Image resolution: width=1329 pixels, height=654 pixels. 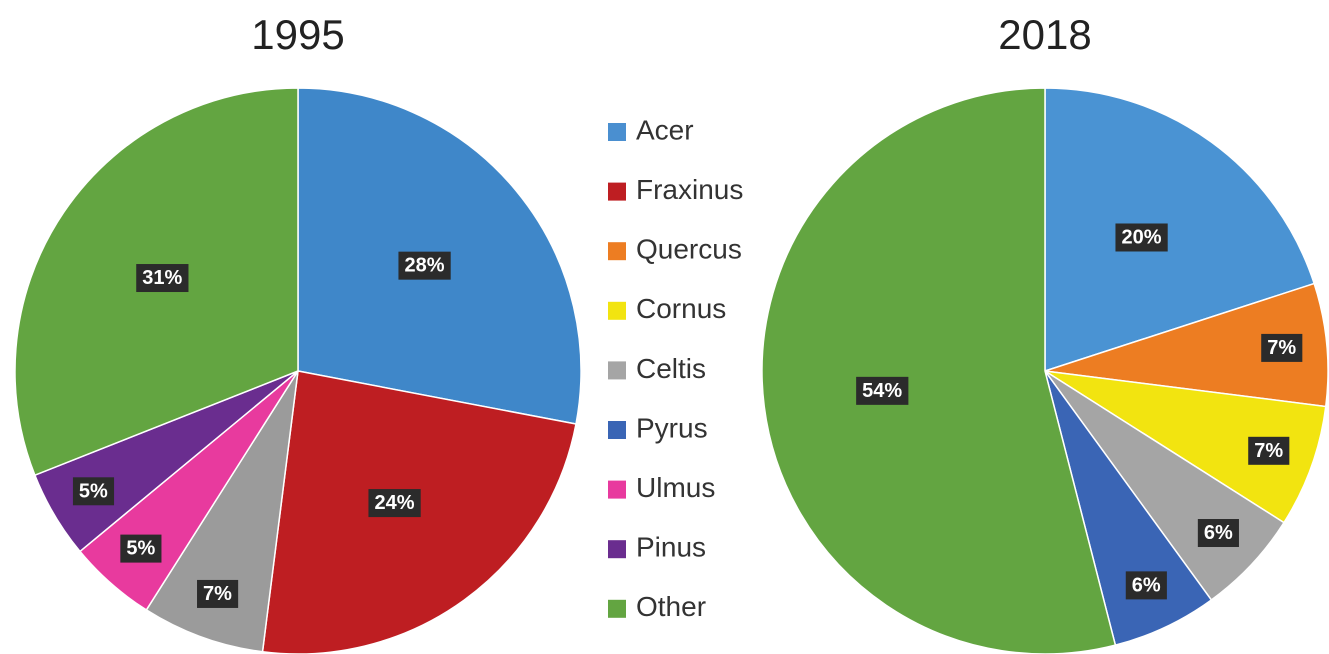 I want to click on data-label: 24%, so click(x=394, y=503).